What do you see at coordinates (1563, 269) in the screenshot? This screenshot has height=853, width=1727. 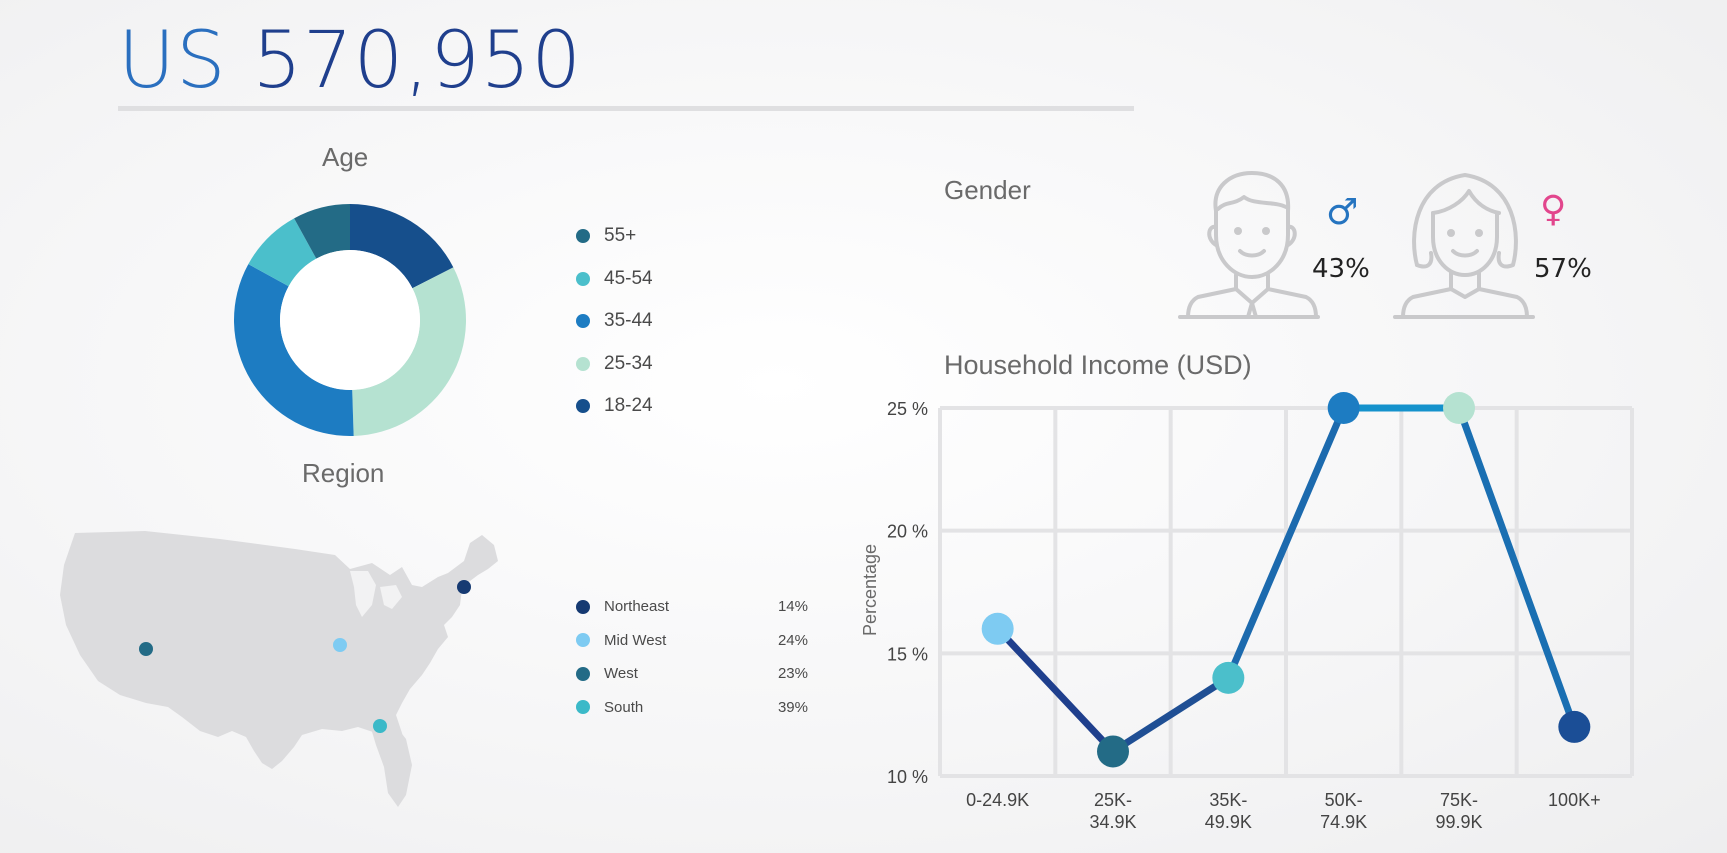 I see `female-percentage: 57%` at bounding box center [1563, 269].